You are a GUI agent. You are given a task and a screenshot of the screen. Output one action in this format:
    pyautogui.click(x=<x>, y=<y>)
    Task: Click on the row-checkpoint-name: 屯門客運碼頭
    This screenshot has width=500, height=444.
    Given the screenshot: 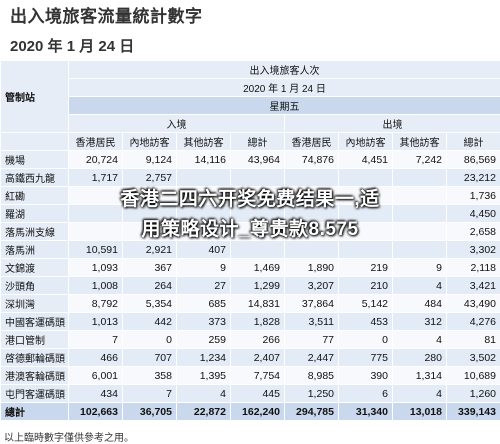 What is the action you would take?
    pyautogui.click(x=35, y=394)
    